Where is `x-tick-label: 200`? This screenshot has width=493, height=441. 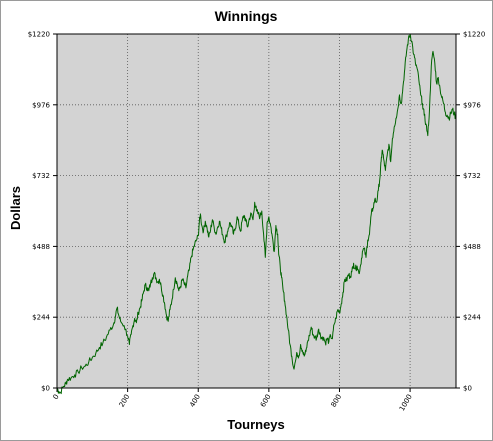 x-tick-label: 200 is located at coordinates (125, 401).